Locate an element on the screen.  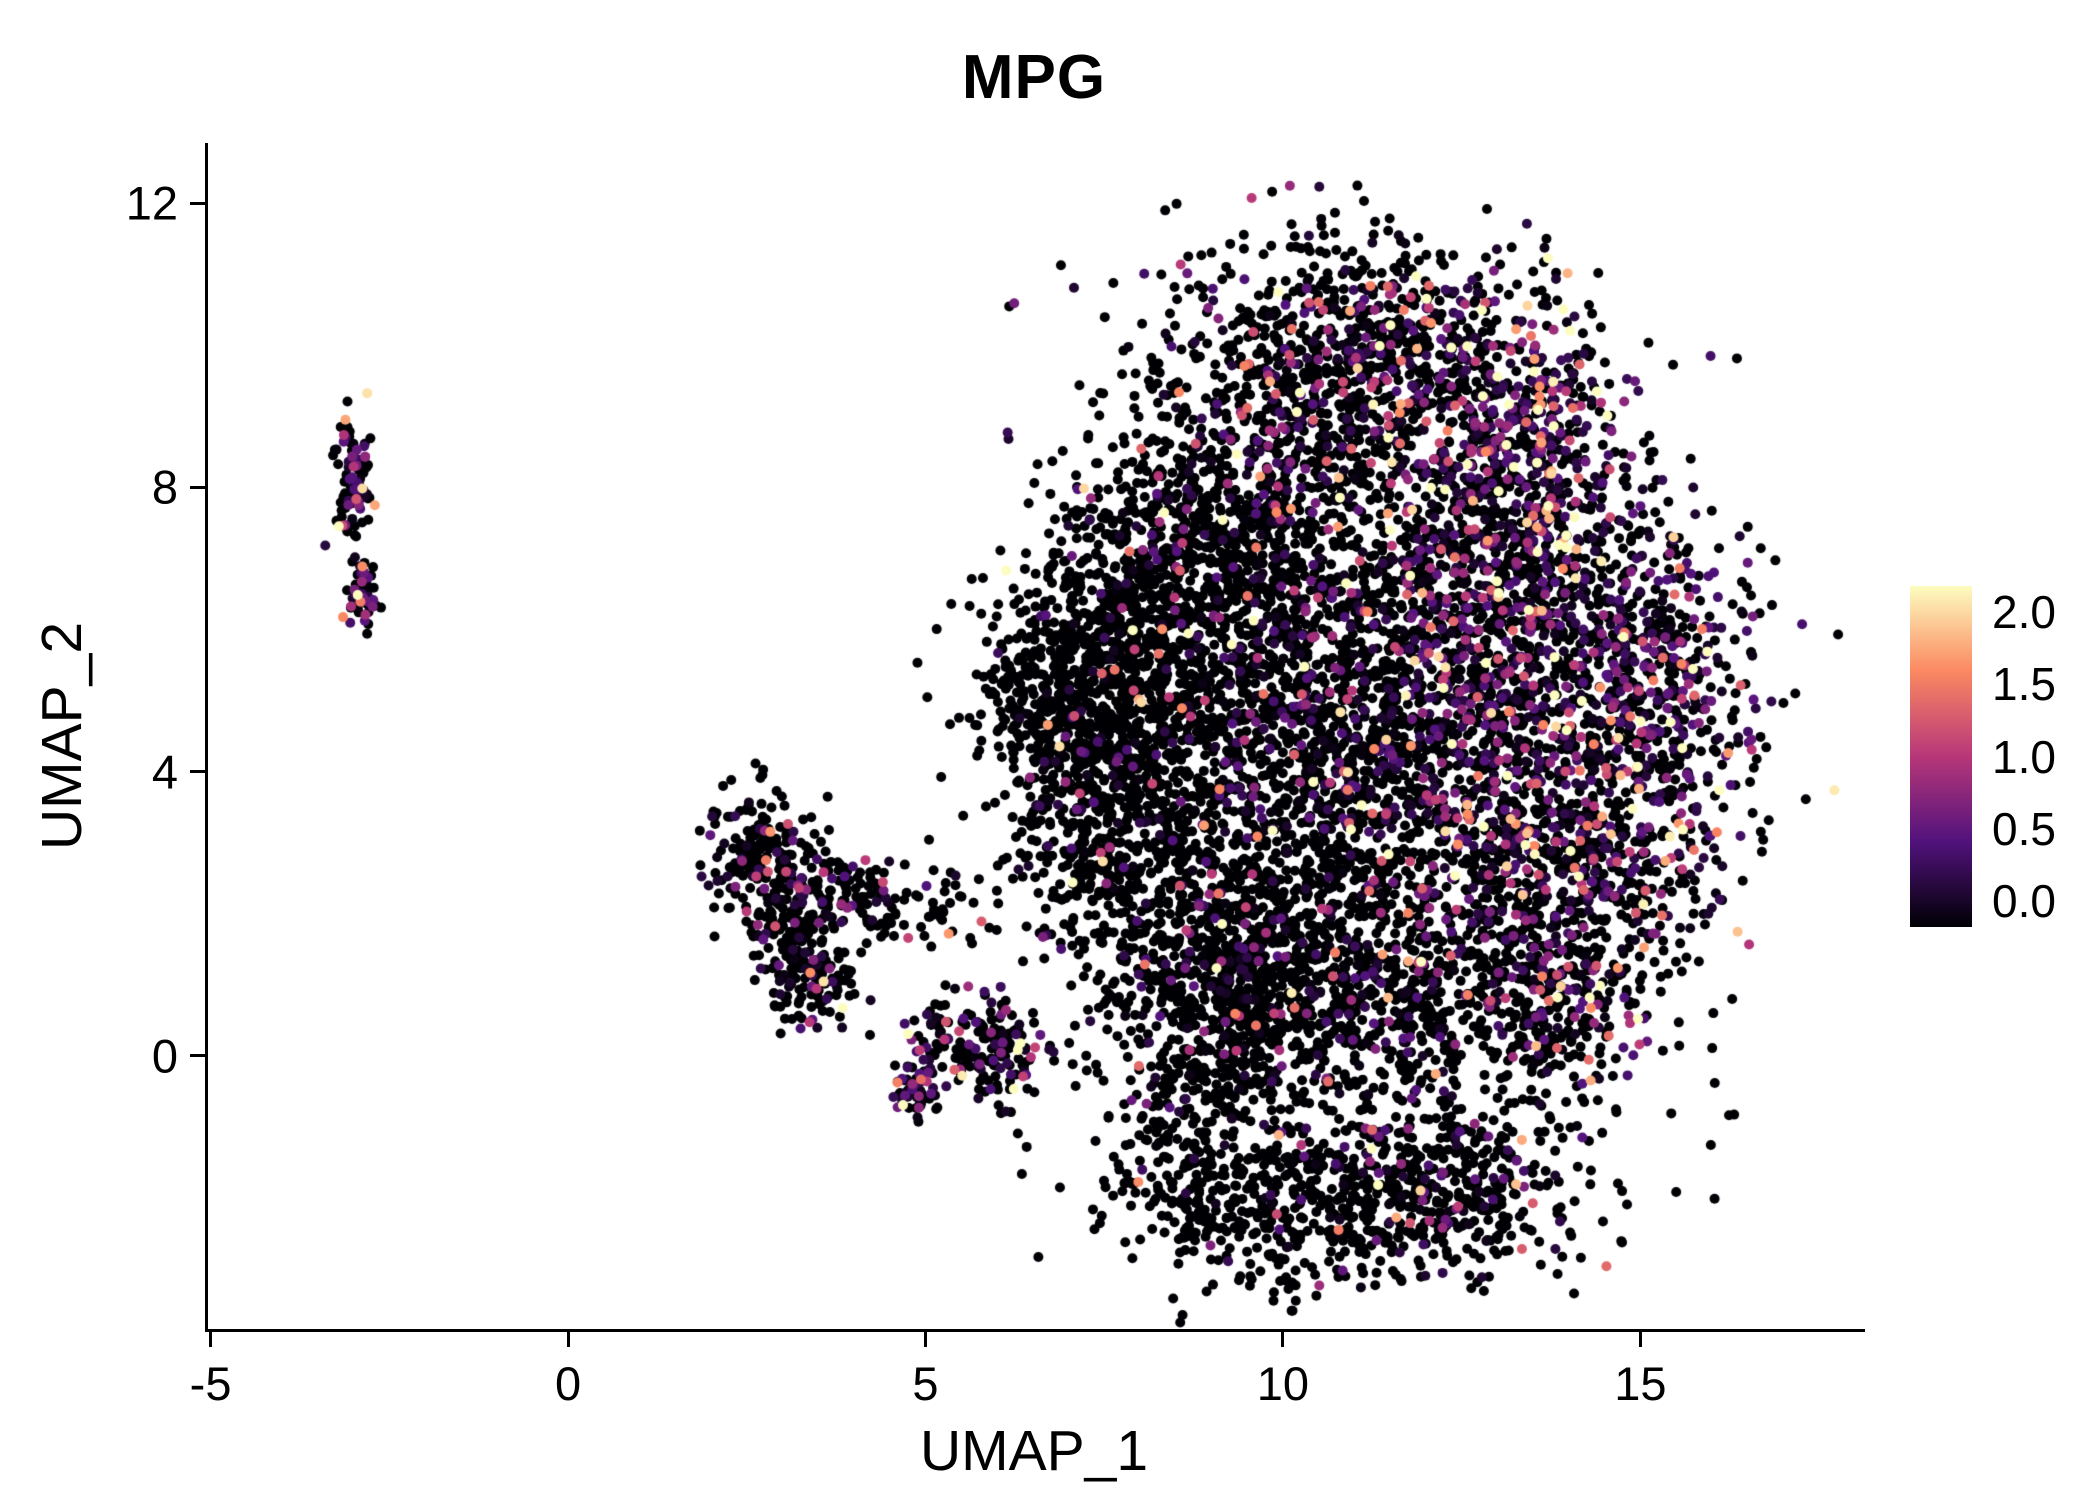
x-tick-label: 10 is located at coordinates (1283, 1383).